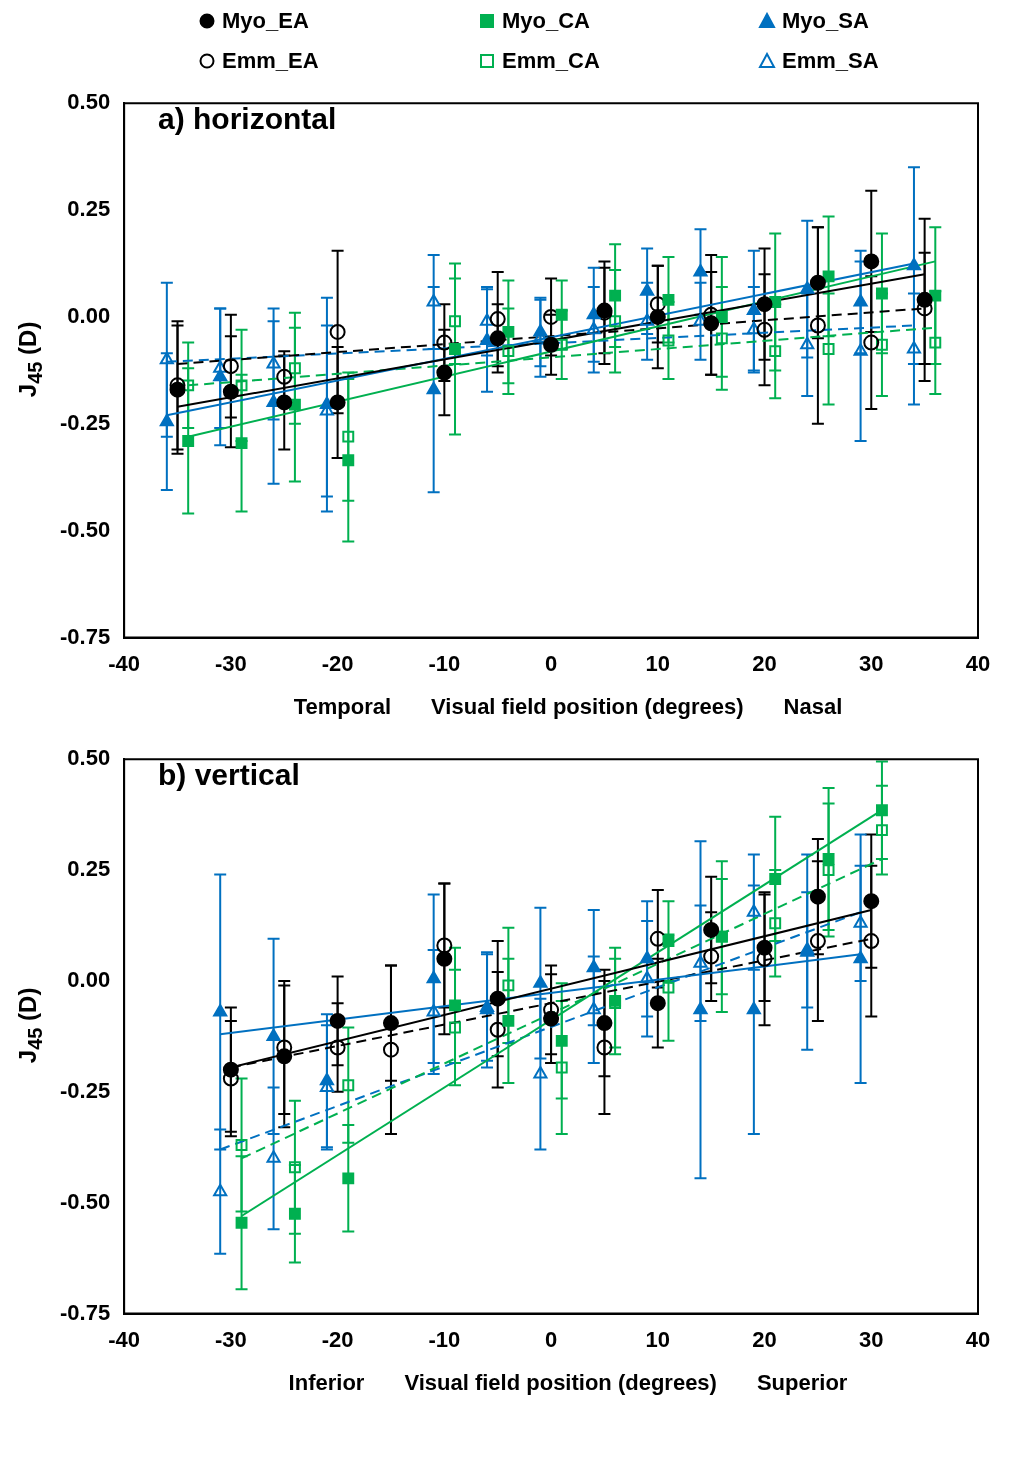 This screenshot has height=1481, width=1023. What do you see at coordinates (813, 707) in the screenshot?
I see `text: Nasal` at bounding box center [813, 707].